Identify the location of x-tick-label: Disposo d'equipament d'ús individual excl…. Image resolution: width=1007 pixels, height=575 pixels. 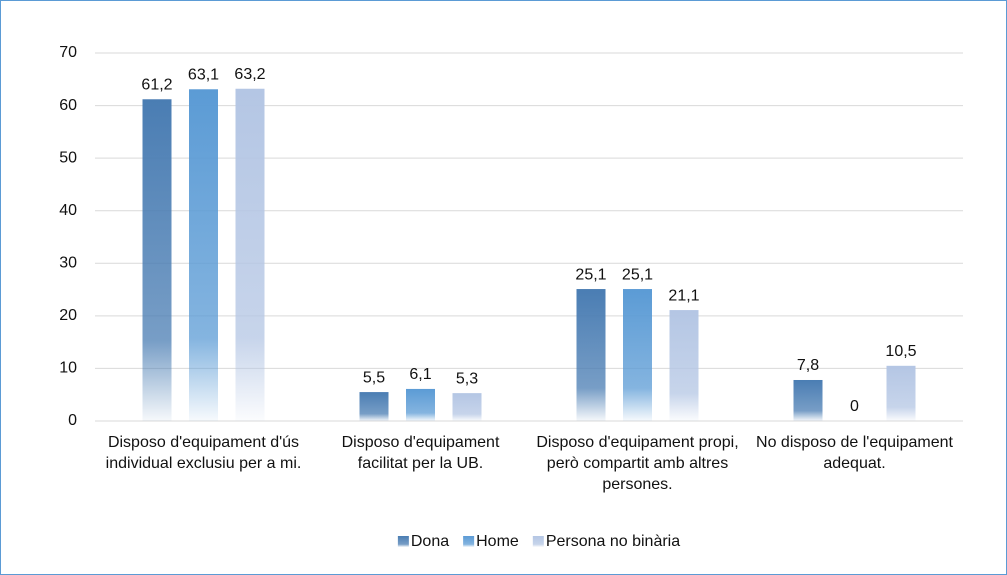
(204, 453).